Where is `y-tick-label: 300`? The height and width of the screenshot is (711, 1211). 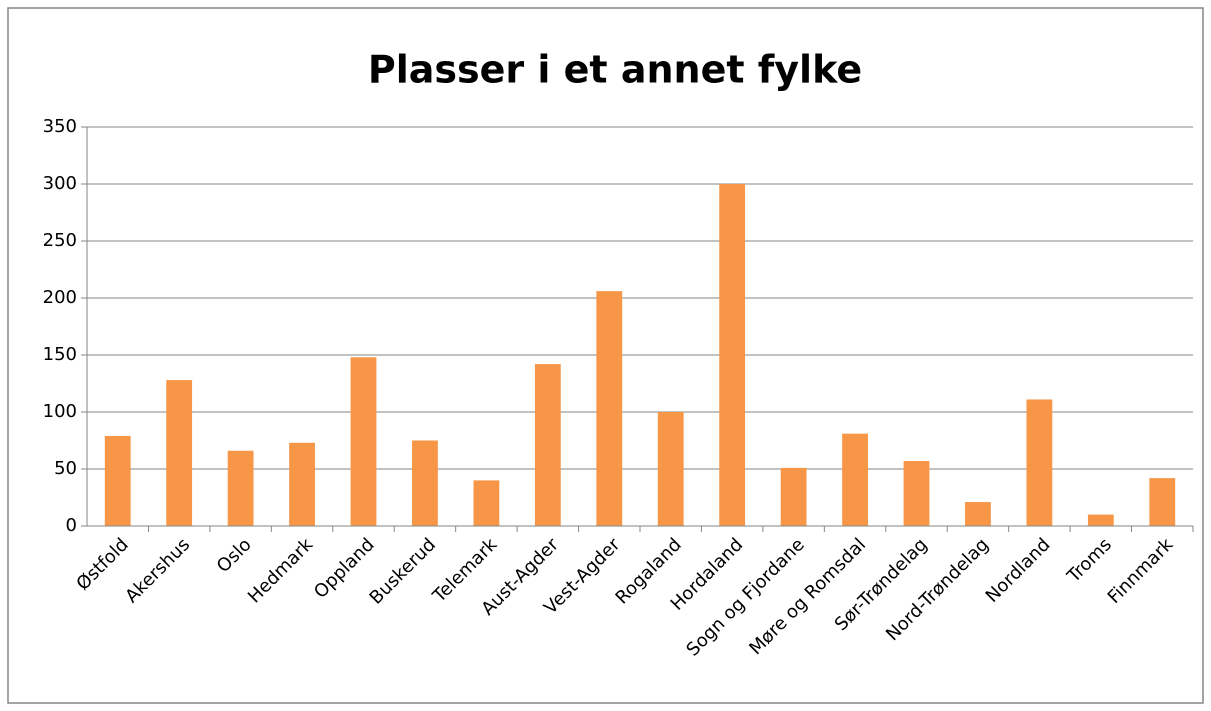
y-tick-label: 300 is located at coordinates (60, 183).